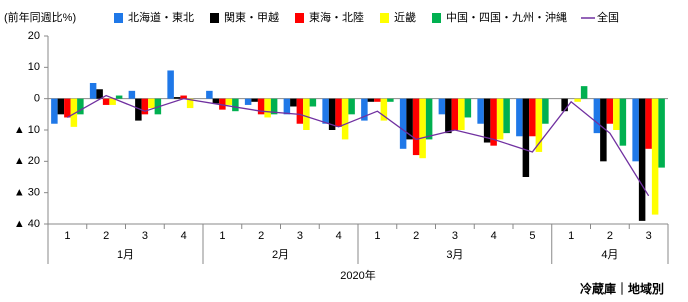  I want to click on x-tick-label: 5, so click(532, 236).